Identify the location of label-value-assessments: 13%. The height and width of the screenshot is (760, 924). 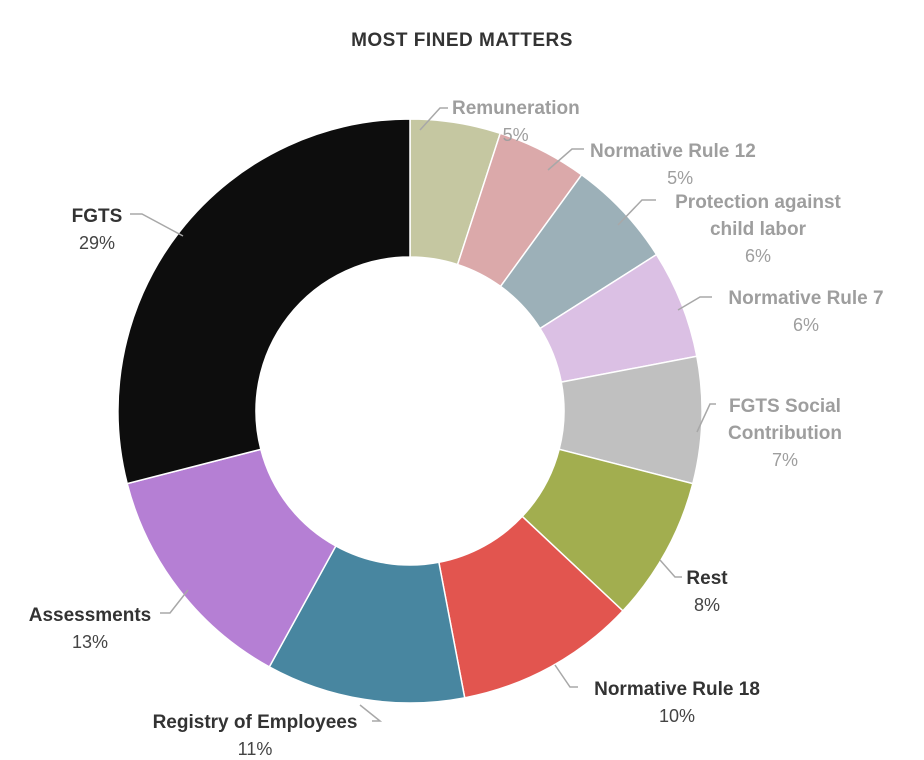
(90, 642).